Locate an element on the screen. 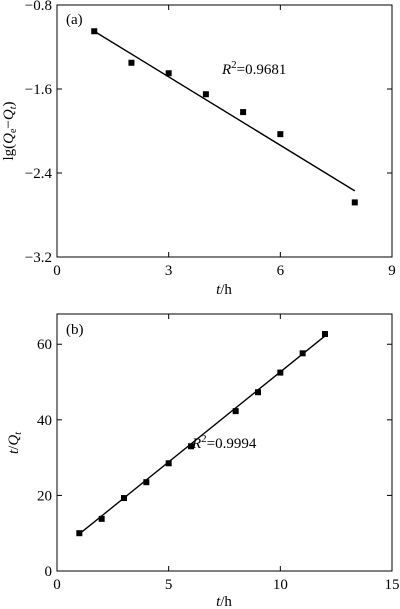 Image resolution: width=400 pixels, height=609 pixels. panel-a-x-tick-label: 6 is located at coordinates (281, 271).